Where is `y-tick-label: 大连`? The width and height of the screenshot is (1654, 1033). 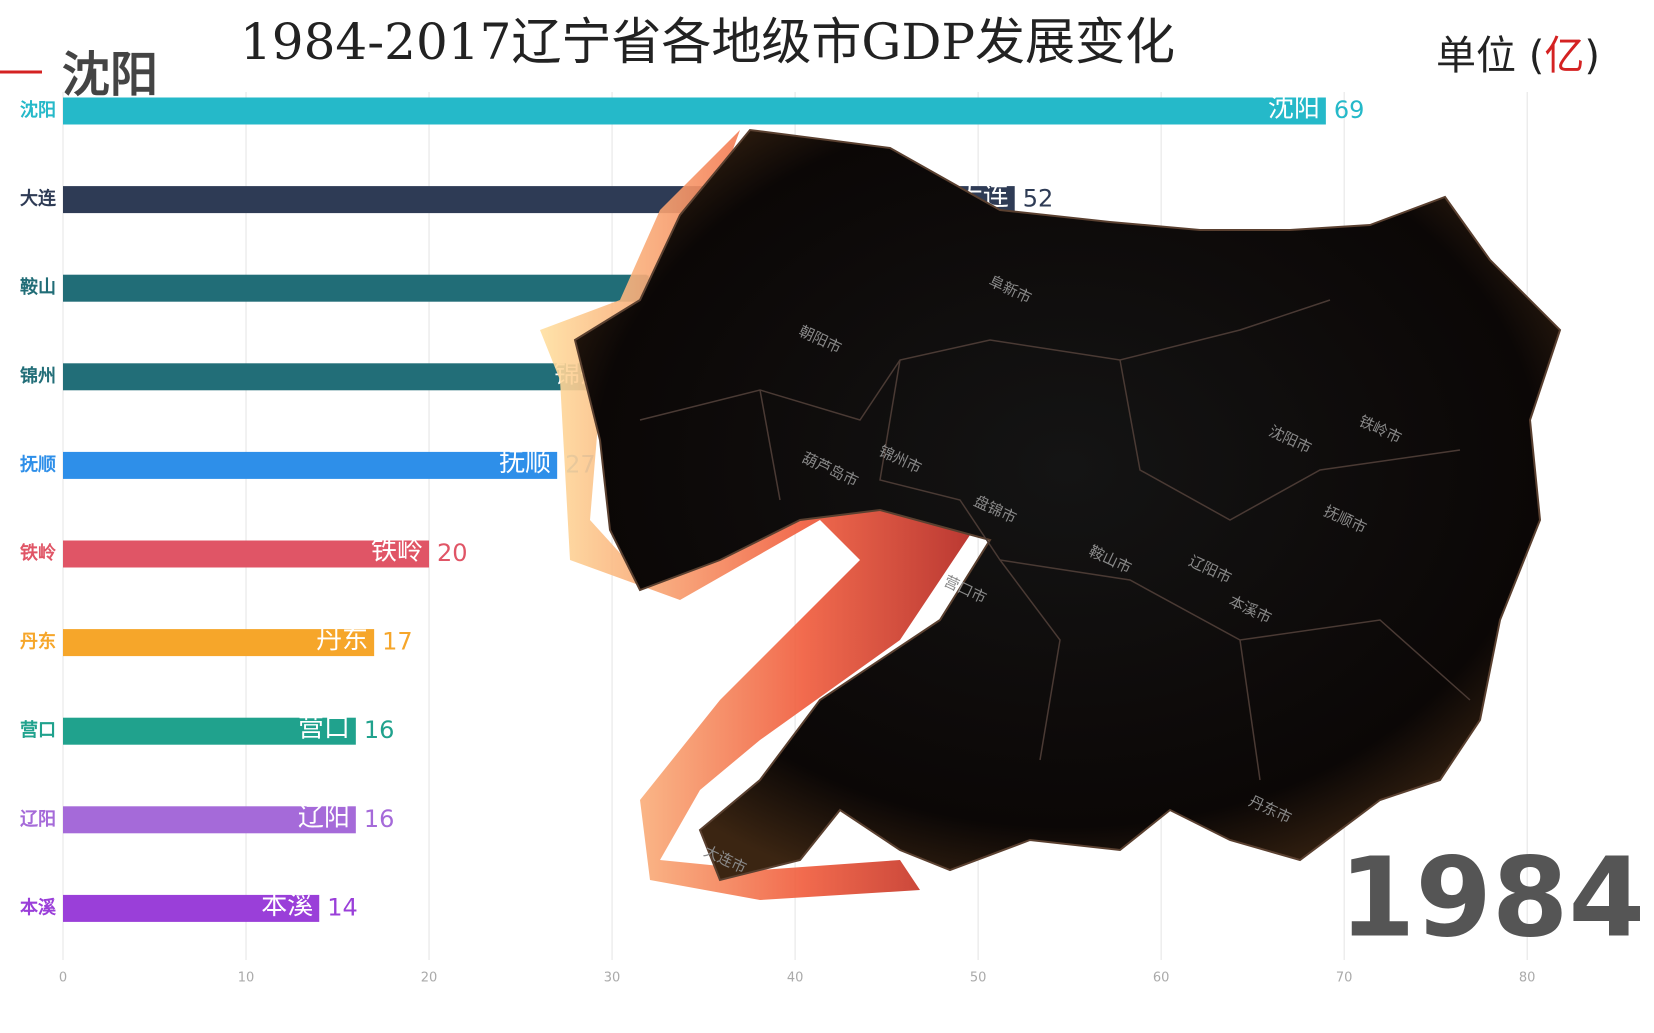 y-tick-label: 大连 is located at coordinates (38, 199).